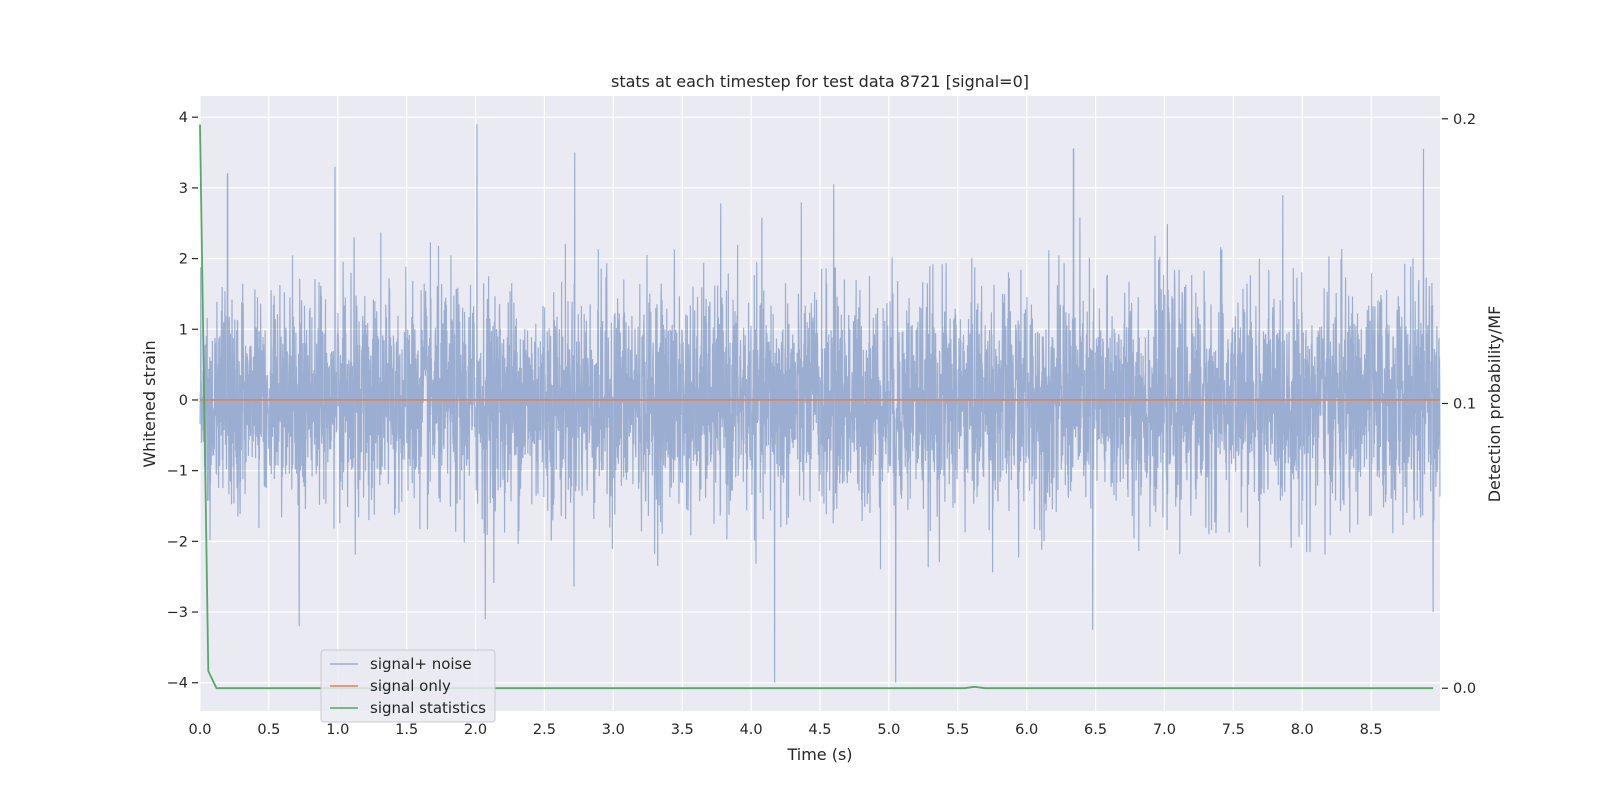  What do you see at coordinates (177, 542) in the screenshot?
I see `y-tick-label: −2` at bounding box center [177, 542].